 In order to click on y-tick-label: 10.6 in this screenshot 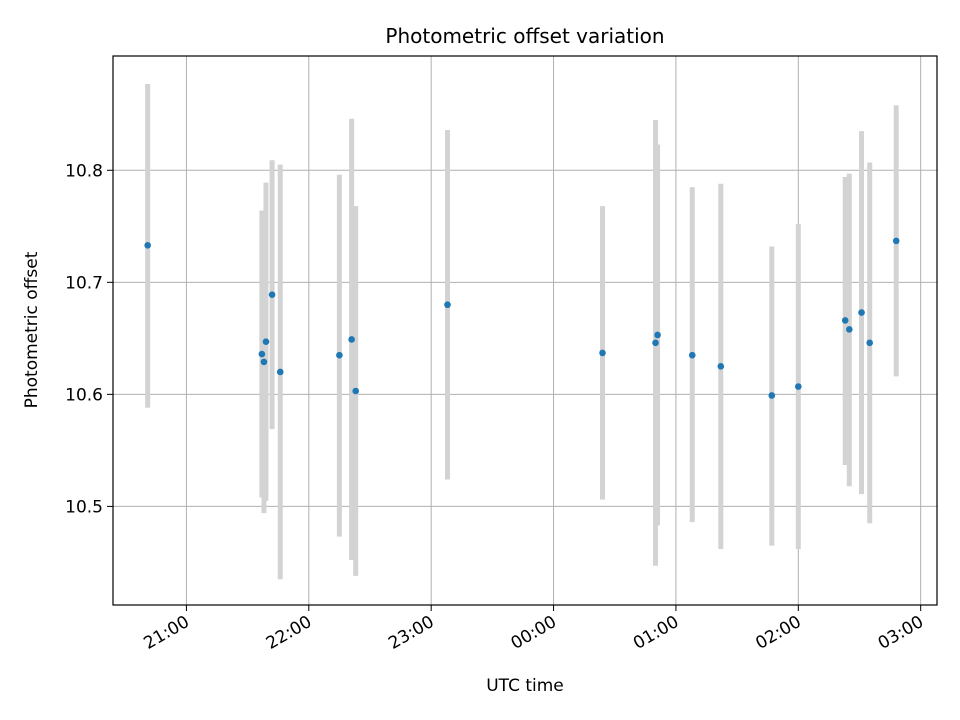, I will do `click(84, 395)`.